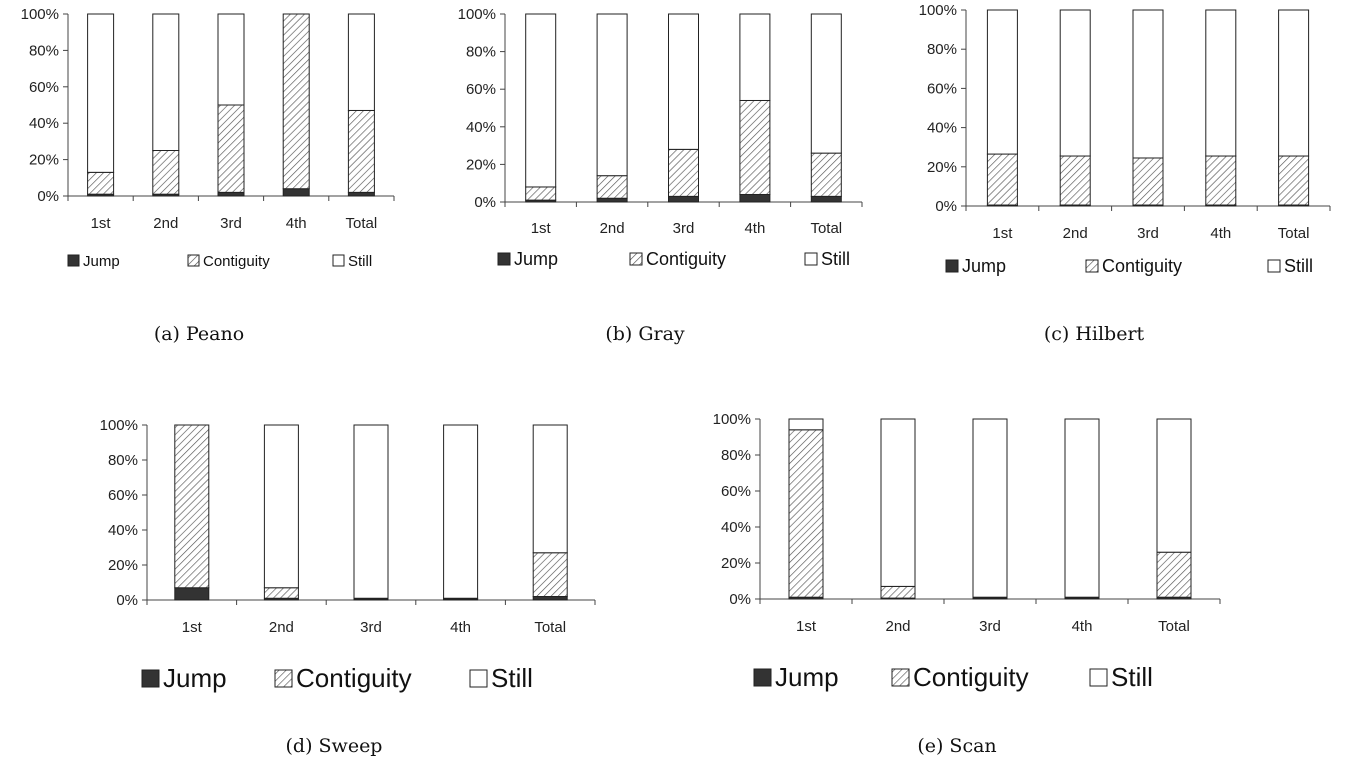 Image resolution: width=1349 pixels, height=767 pixels. I want to click on caption-gray: (b) Gray, so click(645, 334).